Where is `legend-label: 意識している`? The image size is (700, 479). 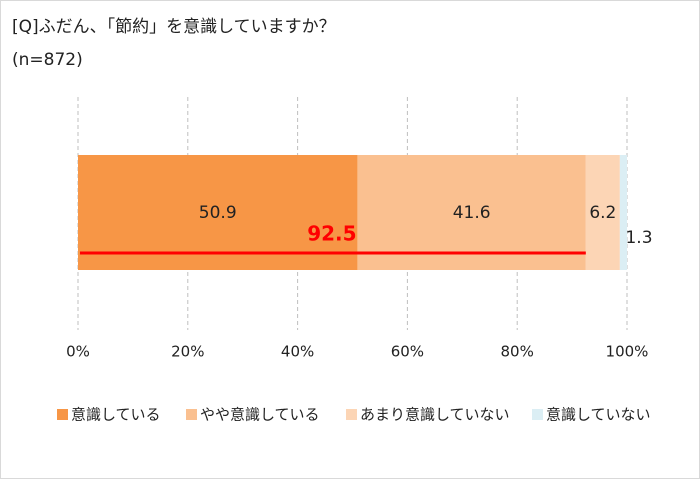
legend-label: 意識している is located at coordinates (116, 415).